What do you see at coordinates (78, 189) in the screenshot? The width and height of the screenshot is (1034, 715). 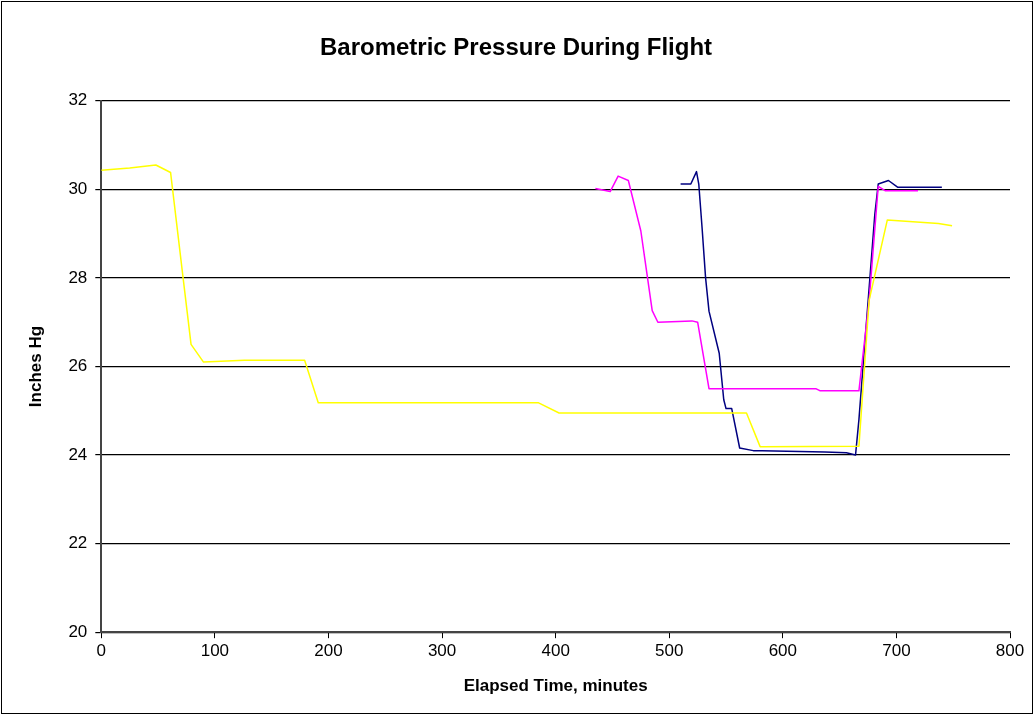 I see `y-tick-label: 30` at bounding box center [78, 189].